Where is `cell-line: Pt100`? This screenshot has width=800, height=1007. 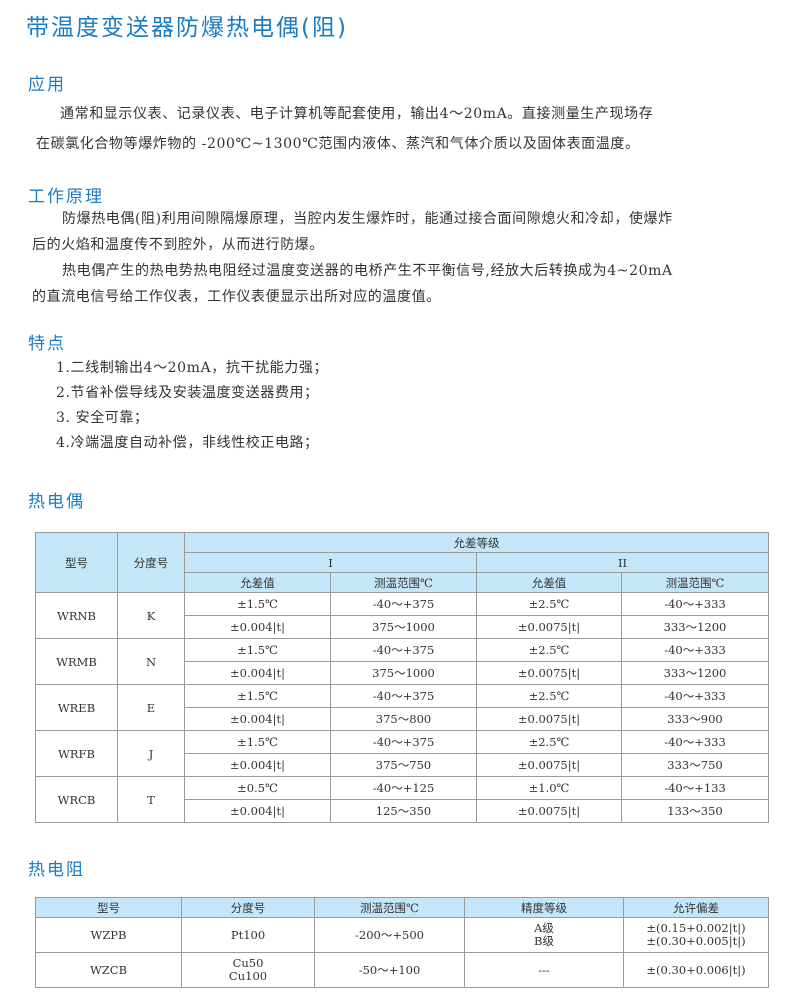 cell-line: Pt100 is located at coordinates (248, 934).